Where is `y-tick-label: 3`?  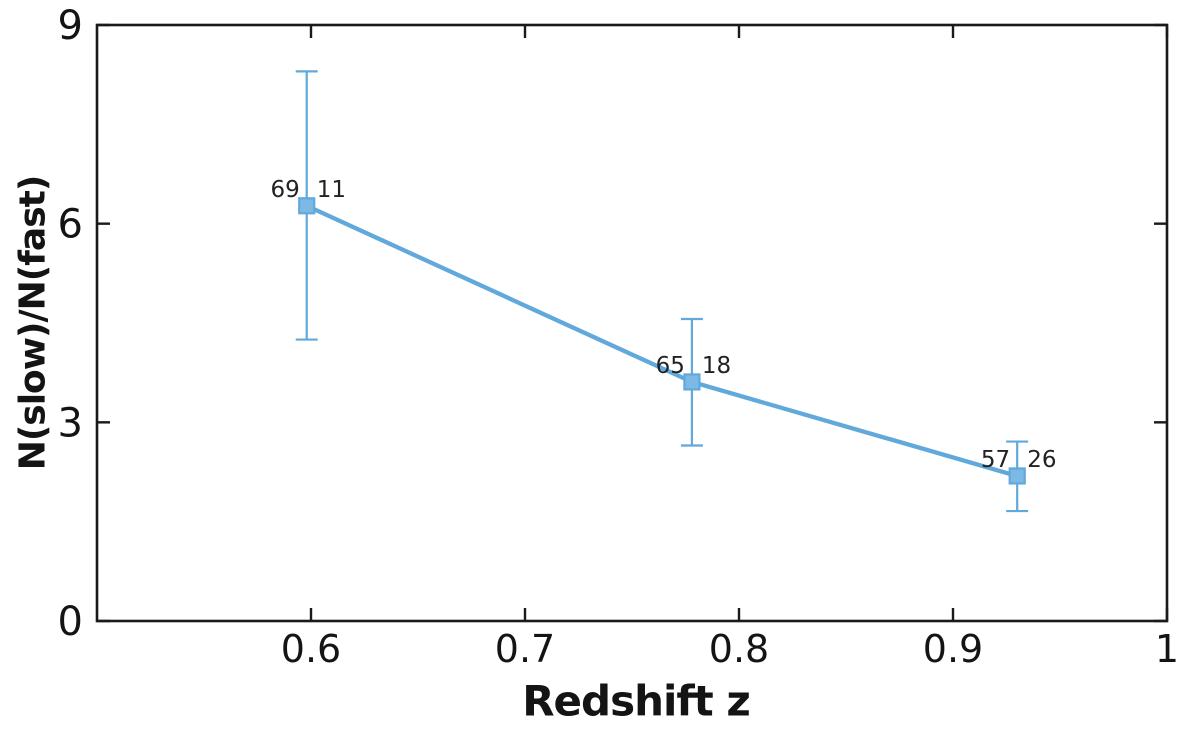
y-tick-label: 3 is located at coordinates (70, 423).